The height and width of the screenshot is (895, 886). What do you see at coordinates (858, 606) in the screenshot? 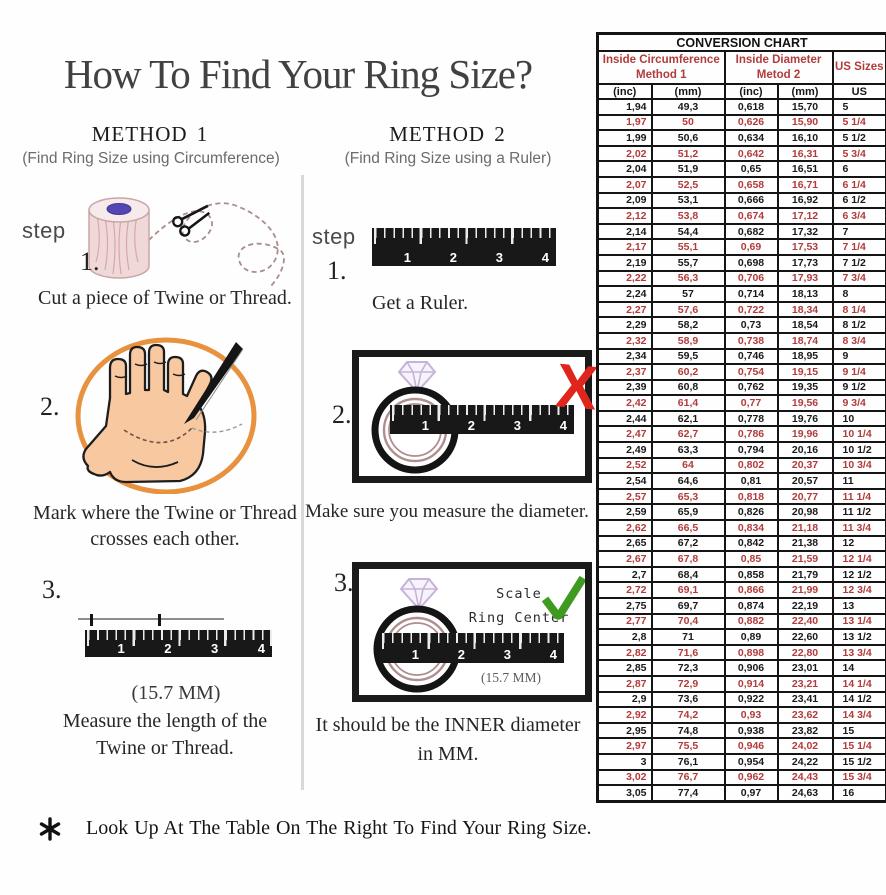
I see `table-cell: 13` at bounding box center [858, 606].